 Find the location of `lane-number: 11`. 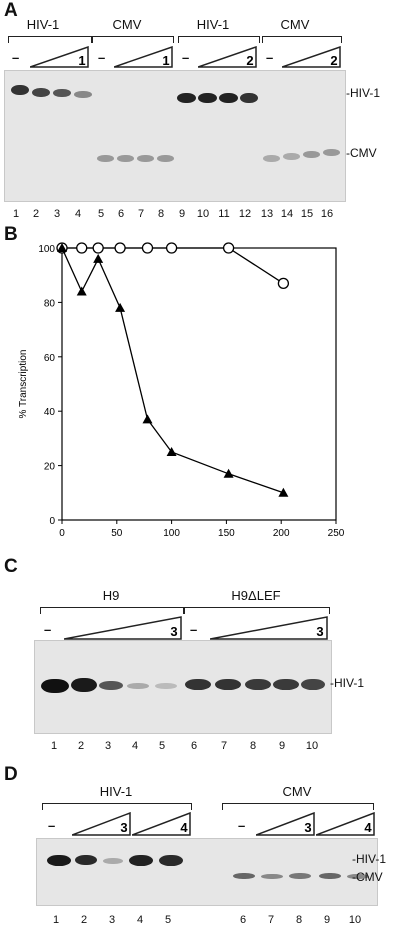

lane-number: 11 is located at coordinates (224, 214).